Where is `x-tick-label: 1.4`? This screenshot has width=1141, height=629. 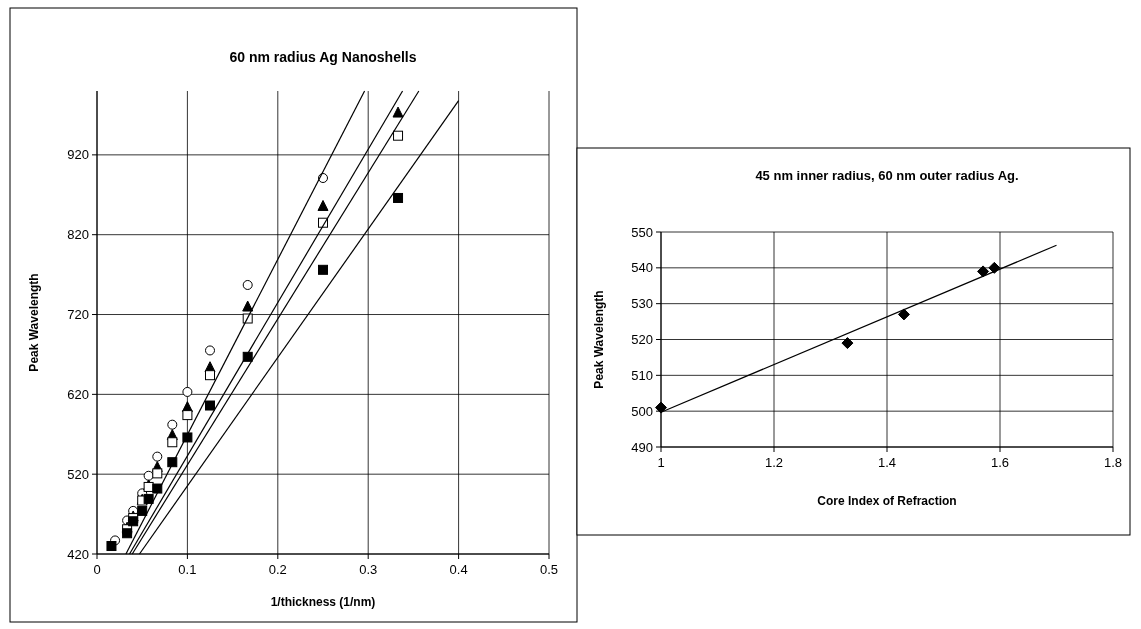 x-tick-label: 1.4 is located at coordinates (887, 462).